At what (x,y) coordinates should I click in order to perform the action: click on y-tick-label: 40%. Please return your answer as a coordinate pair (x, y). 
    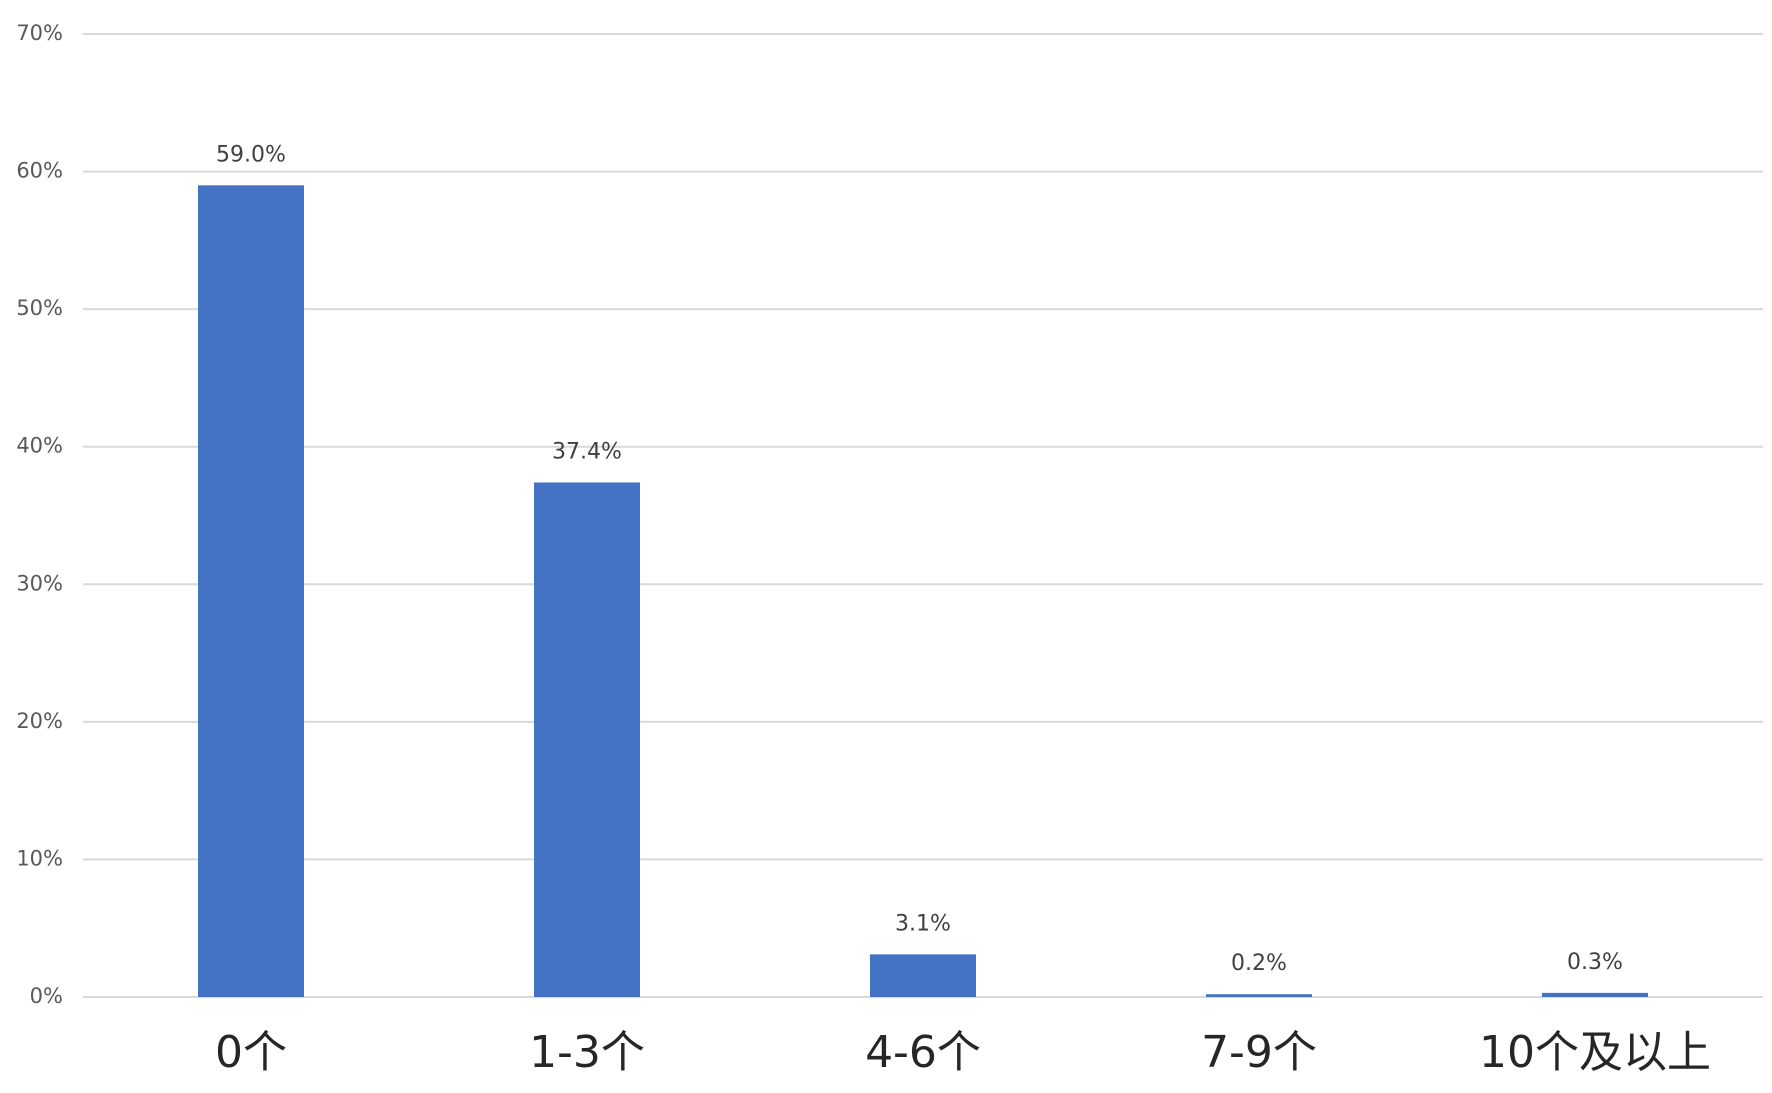
    Looking at the image, I should click on (39, 446).